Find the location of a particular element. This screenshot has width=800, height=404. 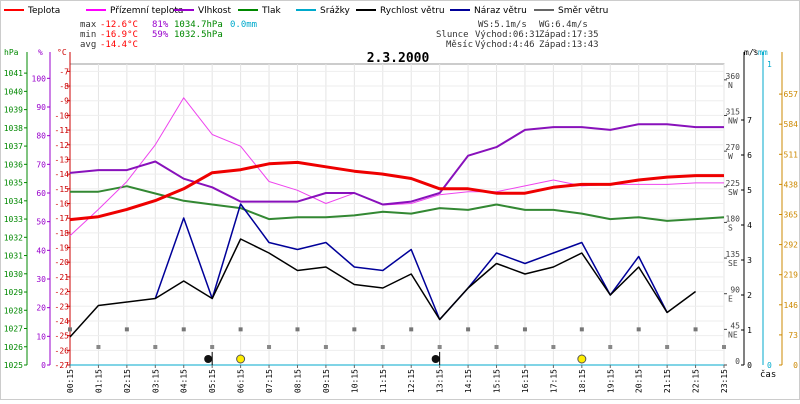

wind-ws: WS:5.1m/s is located at coordinates (502, 25).